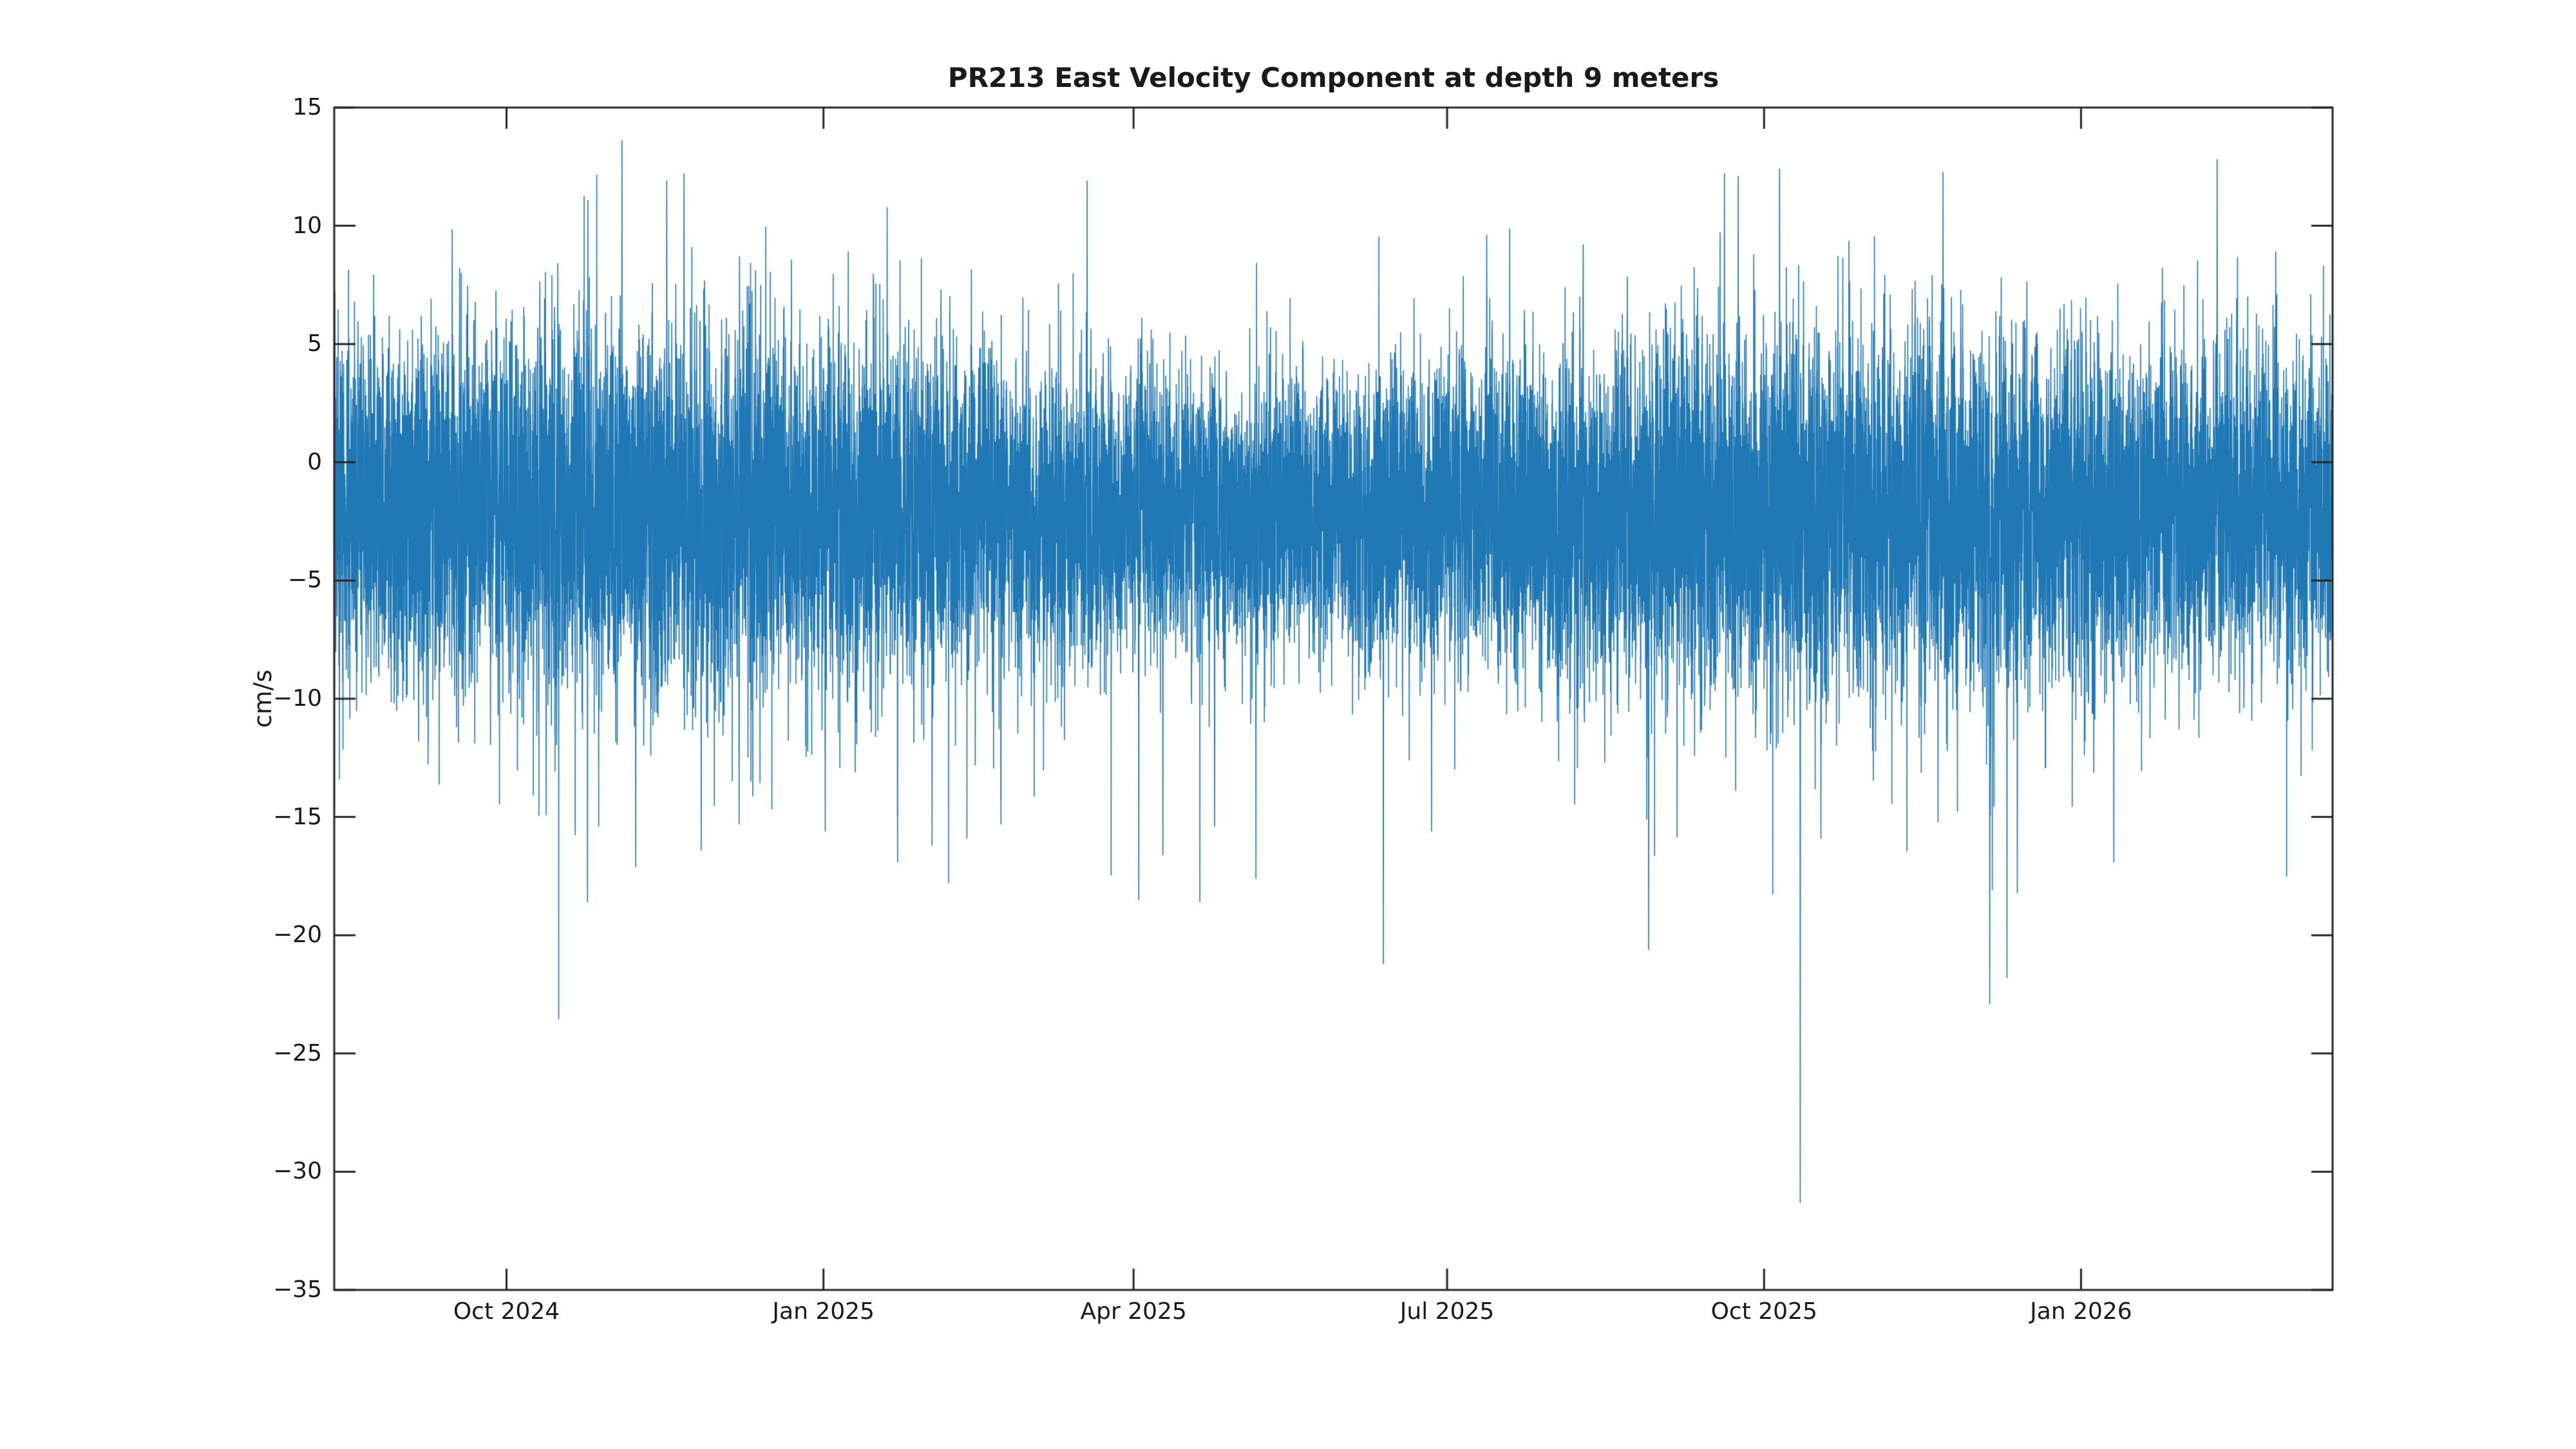 This screenshot has width=2576, height=1449. I want to click on y-tick-label: −35, so click(297, 1289).